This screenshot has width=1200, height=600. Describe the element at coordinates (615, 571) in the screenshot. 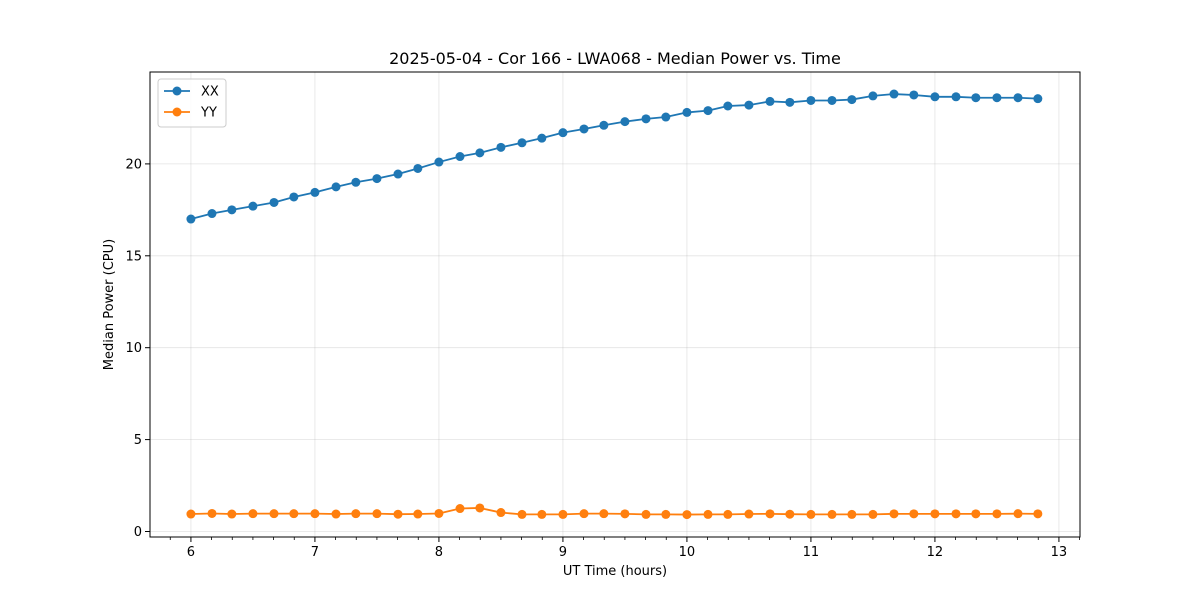

I see `x-axis-label: UT Time (hours)` at that location.